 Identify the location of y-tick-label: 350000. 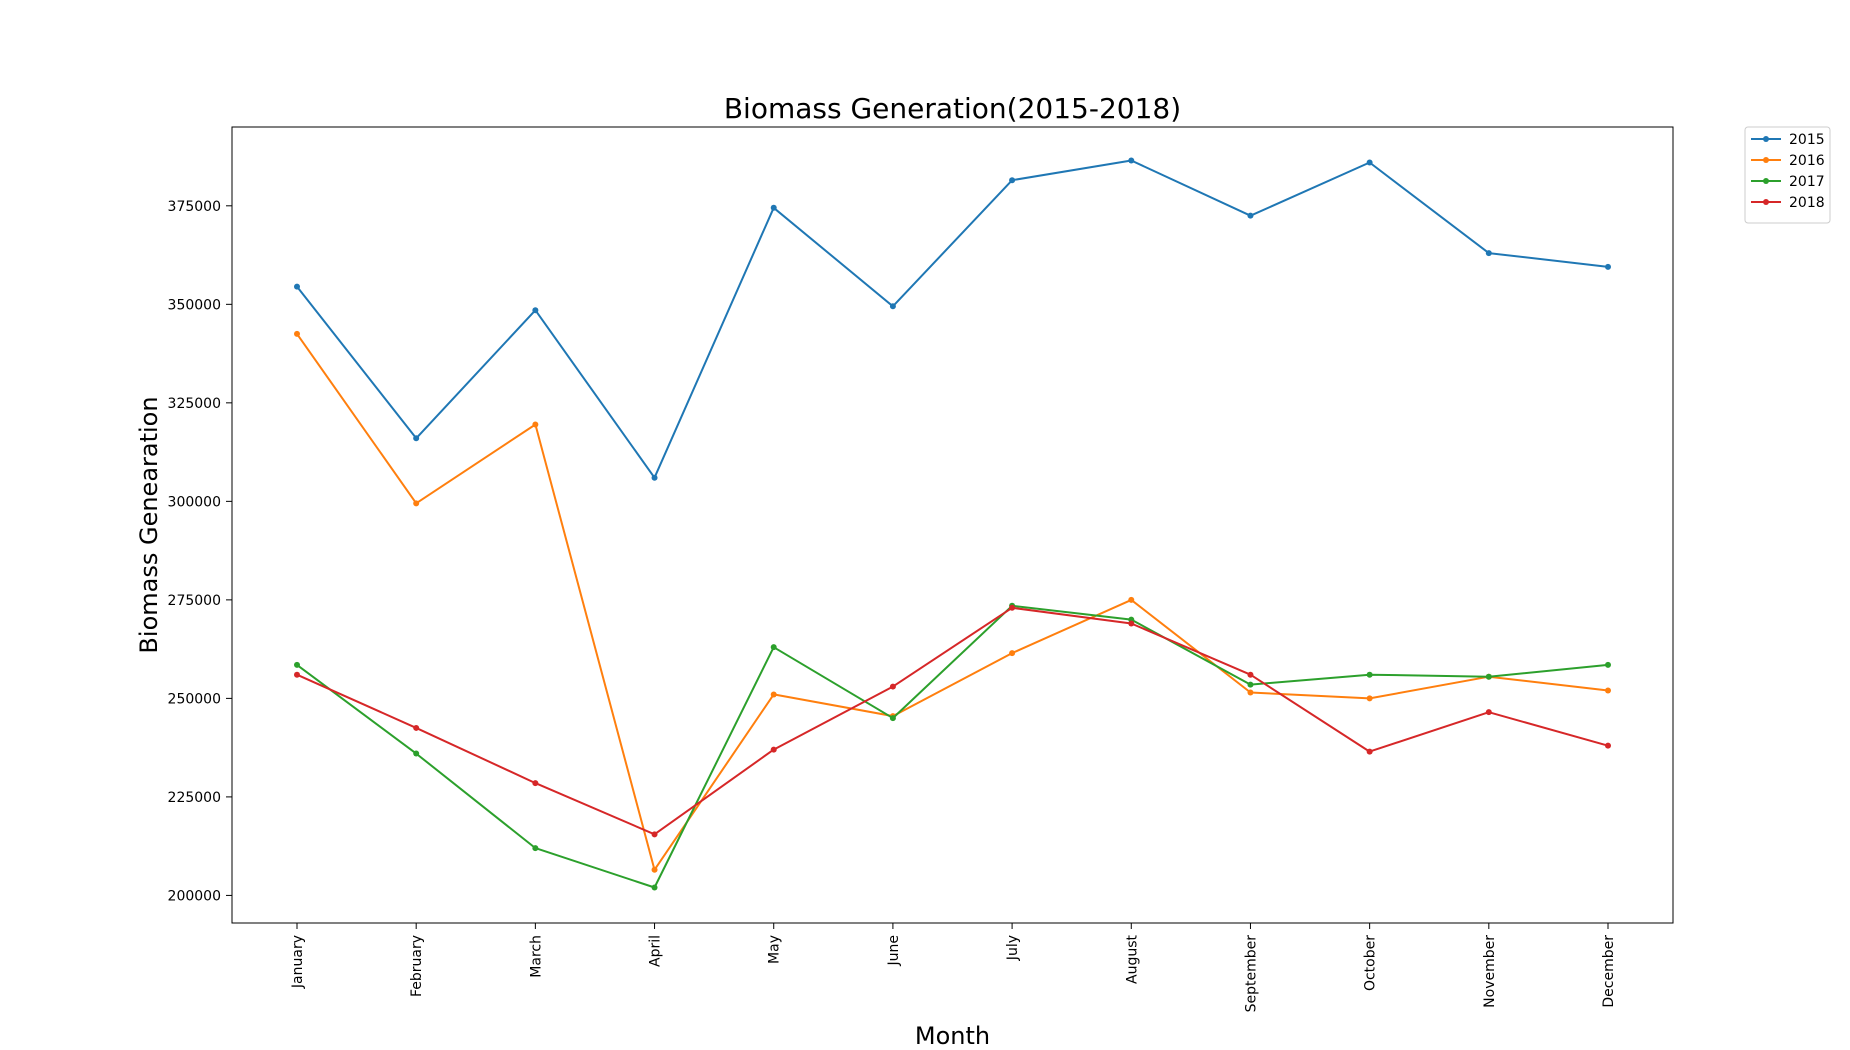
(194, 305).